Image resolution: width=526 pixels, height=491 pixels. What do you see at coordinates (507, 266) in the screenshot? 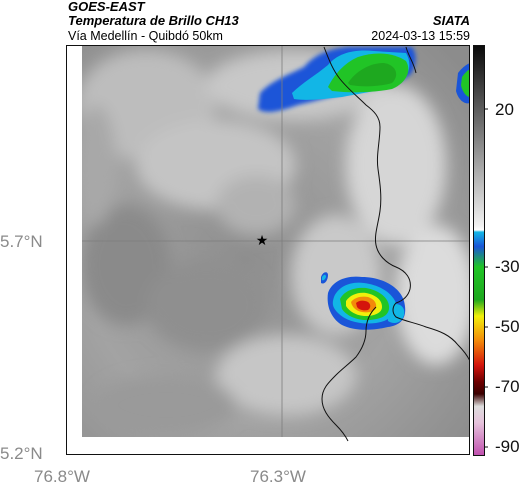
I see `colorbar-tick-minus-30: -30` at bounding box center [507, 266].